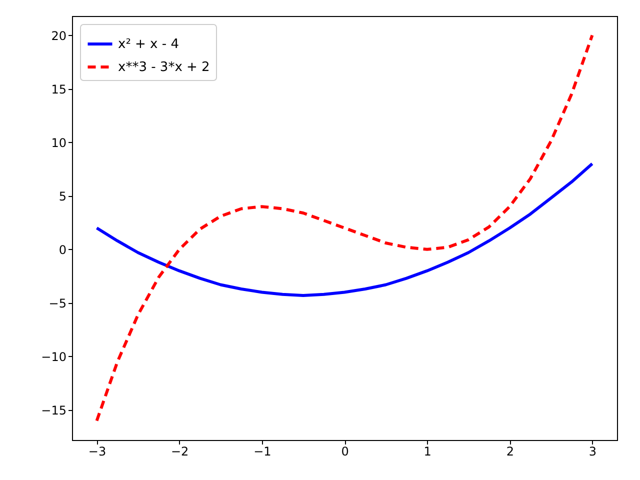 This screenshot has height=480, width=640. Describe the element at coordinates (428, 451) in the screenshot. I see `x-tick-label: 1` at that location.